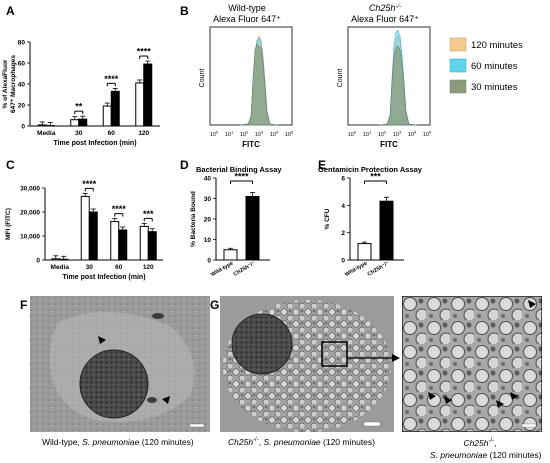 The width and height of the screenshot is (550, 463). I want to click on b-legend: 120 minutes 60 minutes 30 minutes, so click(486, 65).